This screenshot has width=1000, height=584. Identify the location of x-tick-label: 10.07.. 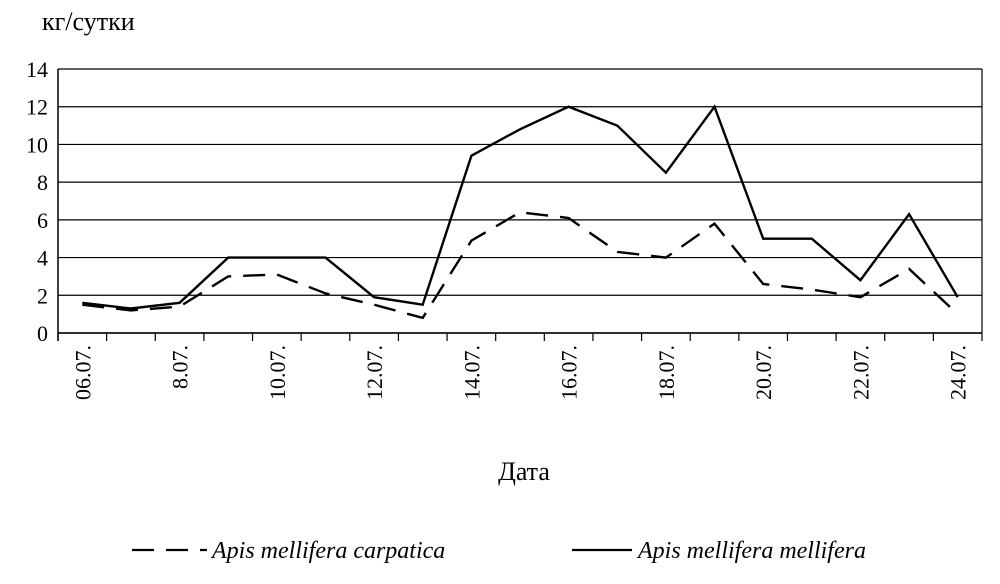
(277, 372).